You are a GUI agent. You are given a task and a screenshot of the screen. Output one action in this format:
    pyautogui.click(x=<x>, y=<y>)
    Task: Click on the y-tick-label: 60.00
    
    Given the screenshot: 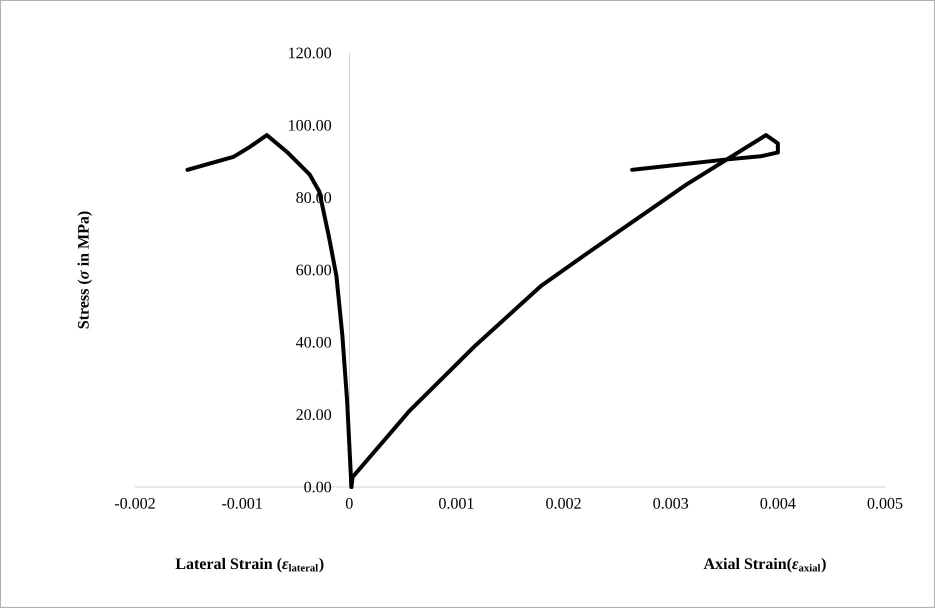 What is the action you would take?
    pyautogui.click(x=314, y=270)
    